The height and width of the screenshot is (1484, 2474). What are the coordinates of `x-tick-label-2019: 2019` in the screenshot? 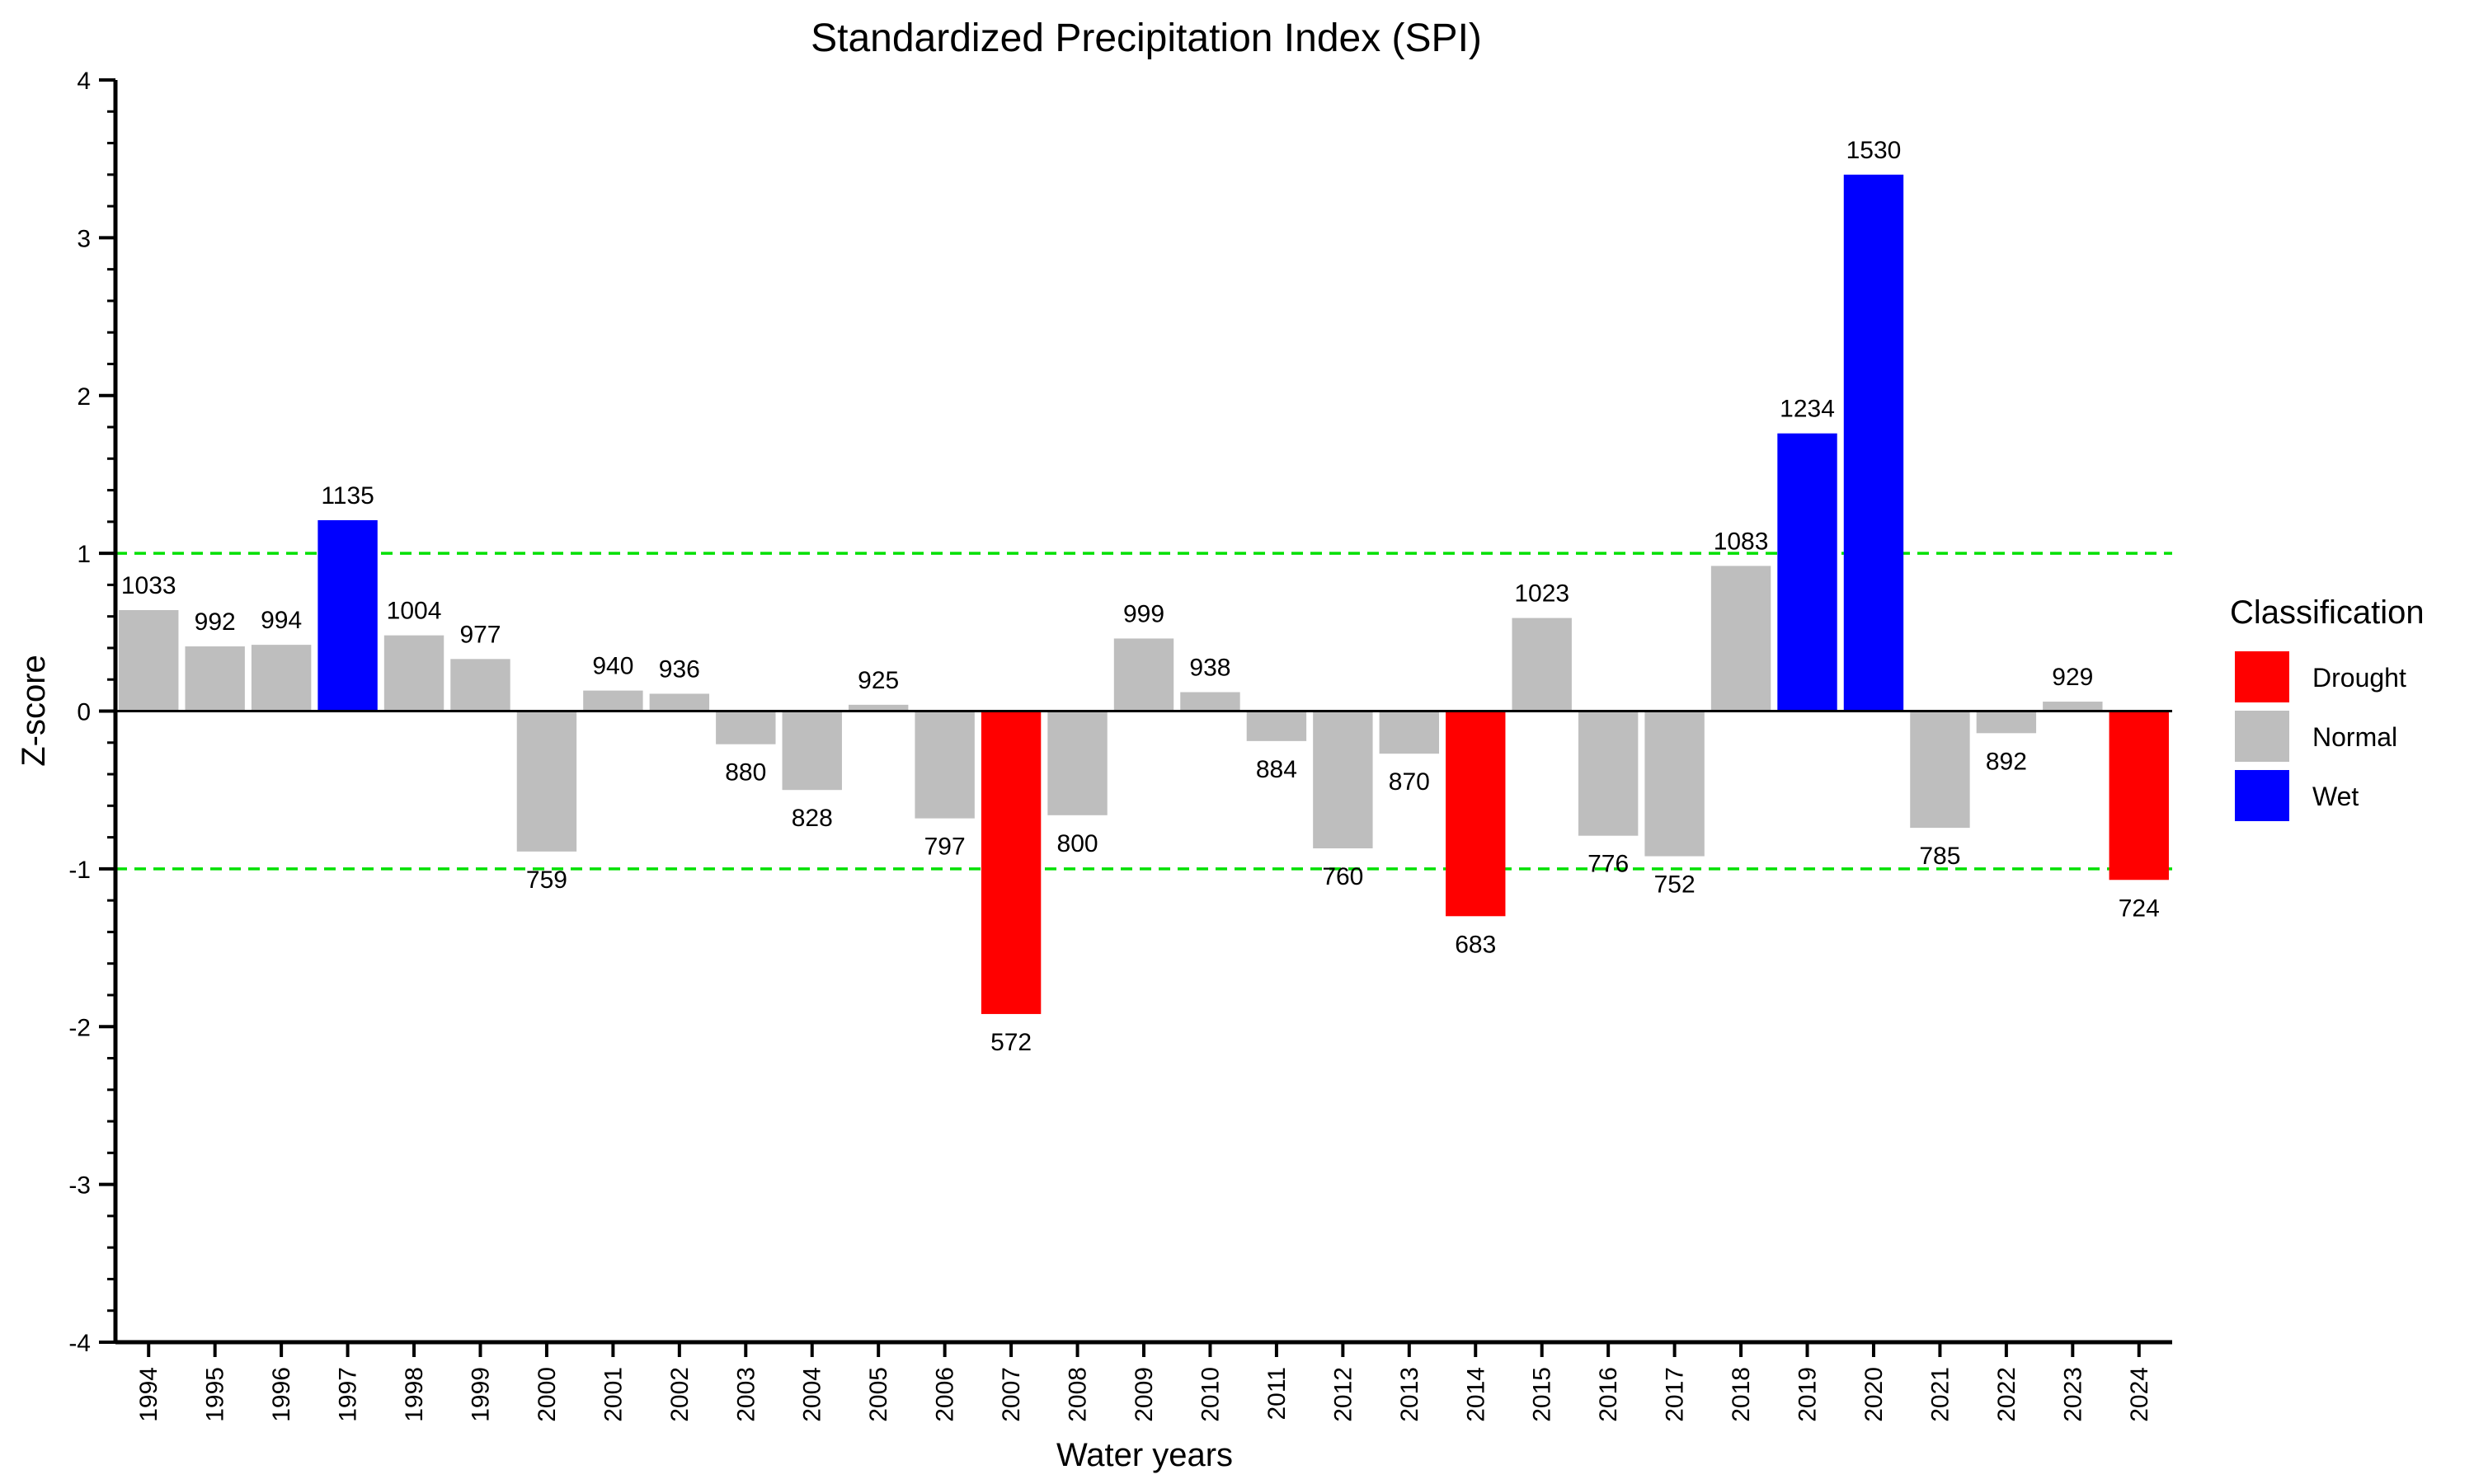 It's located at (1808, 1394).